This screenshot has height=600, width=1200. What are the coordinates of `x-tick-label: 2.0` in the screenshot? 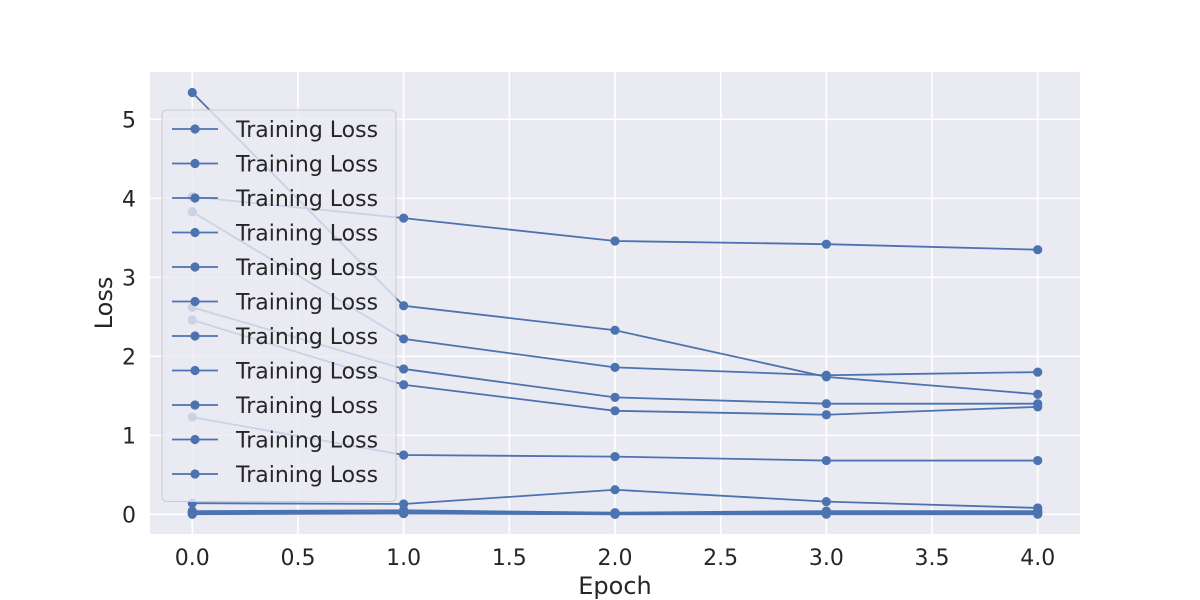 It's located at (615, 558).